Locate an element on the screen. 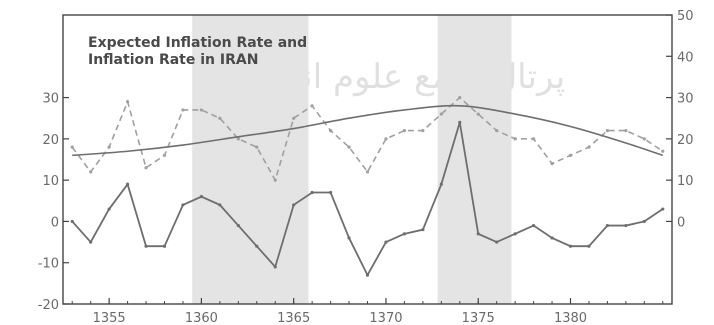 The image size is (714, 325). left-tick-label: 0 is located at coordinates (55, 222).